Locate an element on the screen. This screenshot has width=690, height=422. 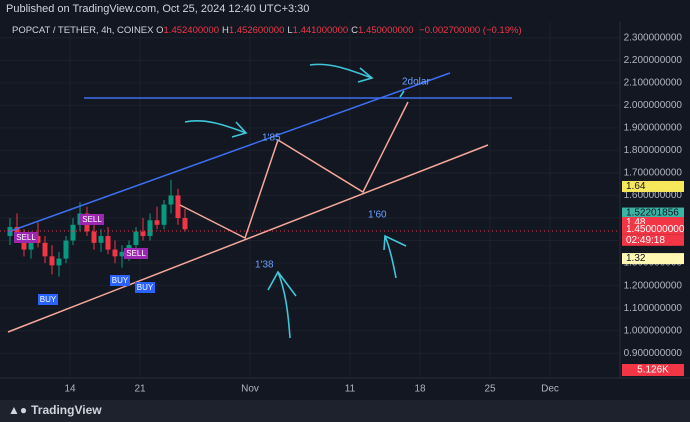
price-tag: 1.52201856 is located at coordinates (652, 213).